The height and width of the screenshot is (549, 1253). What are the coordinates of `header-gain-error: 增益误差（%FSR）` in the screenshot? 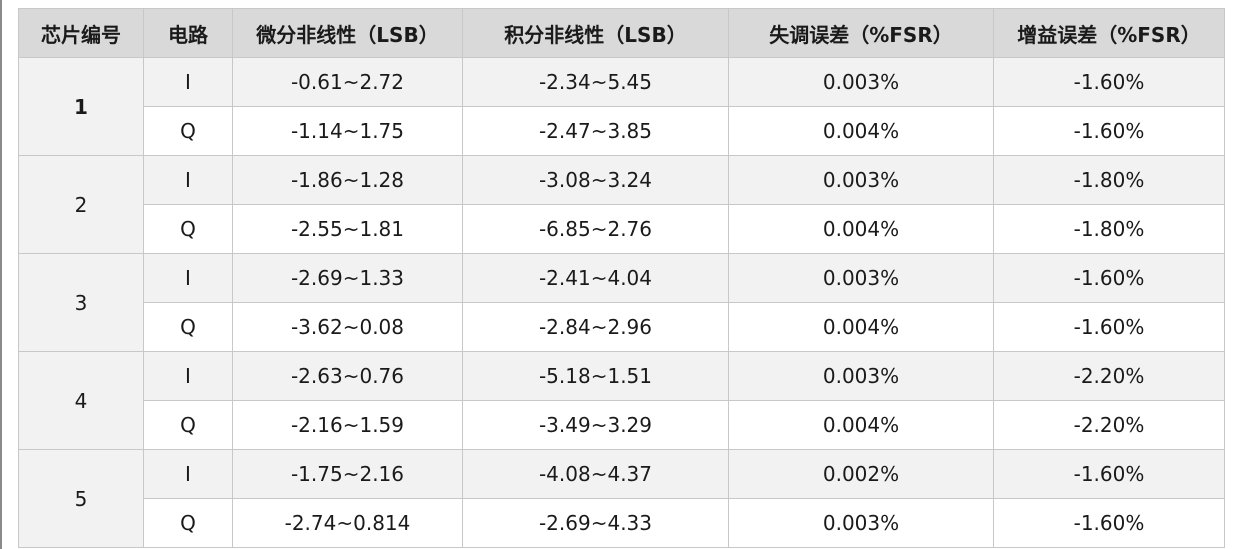 It's located at (1109, 33).